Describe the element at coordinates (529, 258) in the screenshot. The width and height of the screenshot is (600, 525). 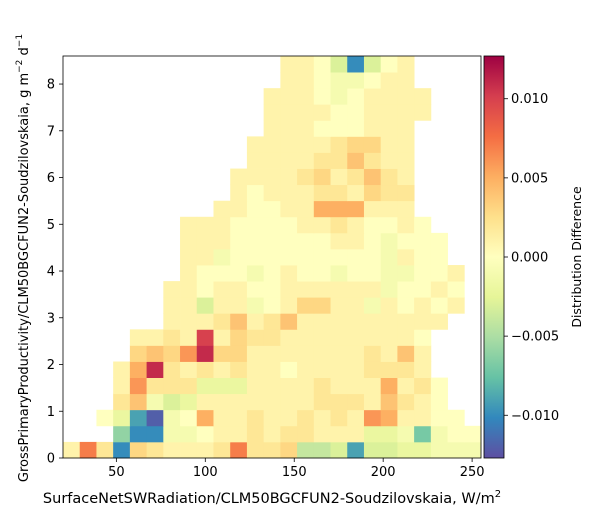
I see `colorbar-tick-label: 0.000` at that location.